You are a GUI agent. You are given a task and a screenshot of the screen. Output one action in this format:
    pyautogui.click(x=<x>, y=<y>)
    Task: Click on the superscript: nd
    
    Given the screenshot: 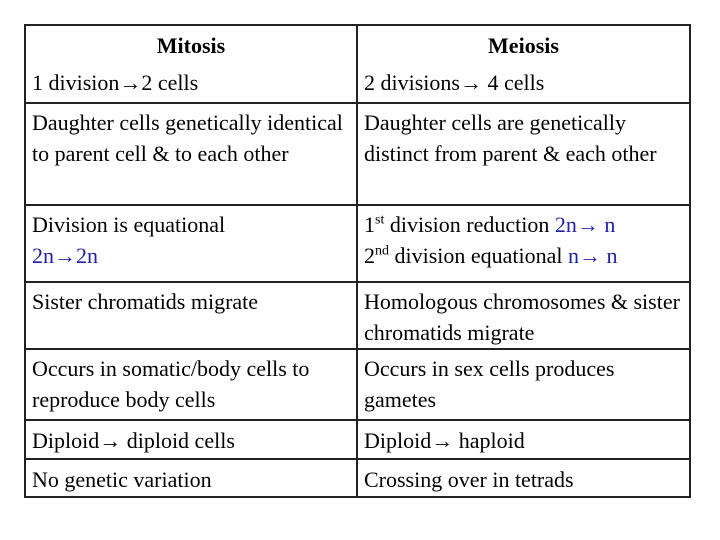 What is the action you would take?
    pyautogui.click(x=382, y=251)
    